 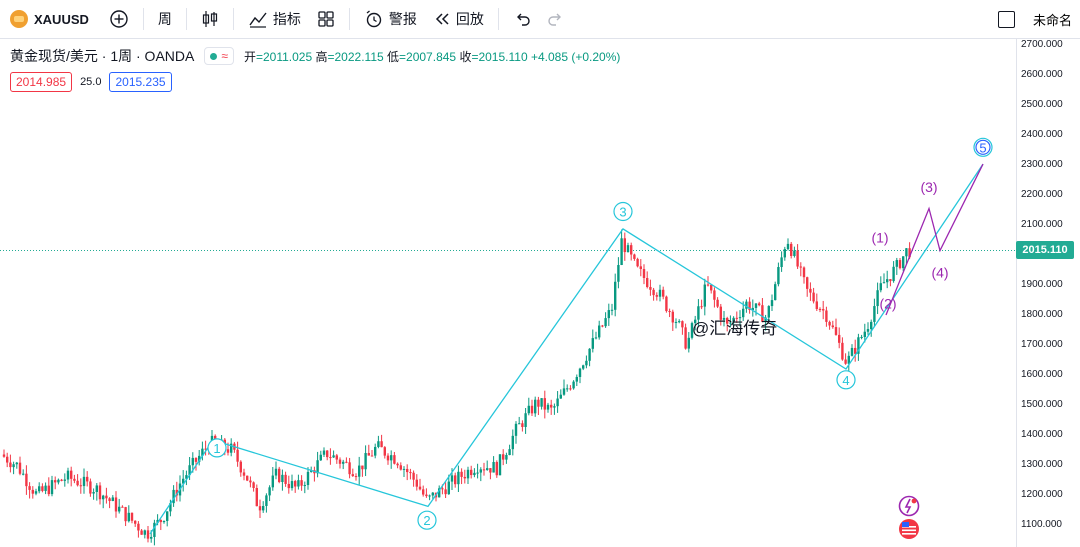 I want to click on us-flag-icon, so click(x=909, y=529).